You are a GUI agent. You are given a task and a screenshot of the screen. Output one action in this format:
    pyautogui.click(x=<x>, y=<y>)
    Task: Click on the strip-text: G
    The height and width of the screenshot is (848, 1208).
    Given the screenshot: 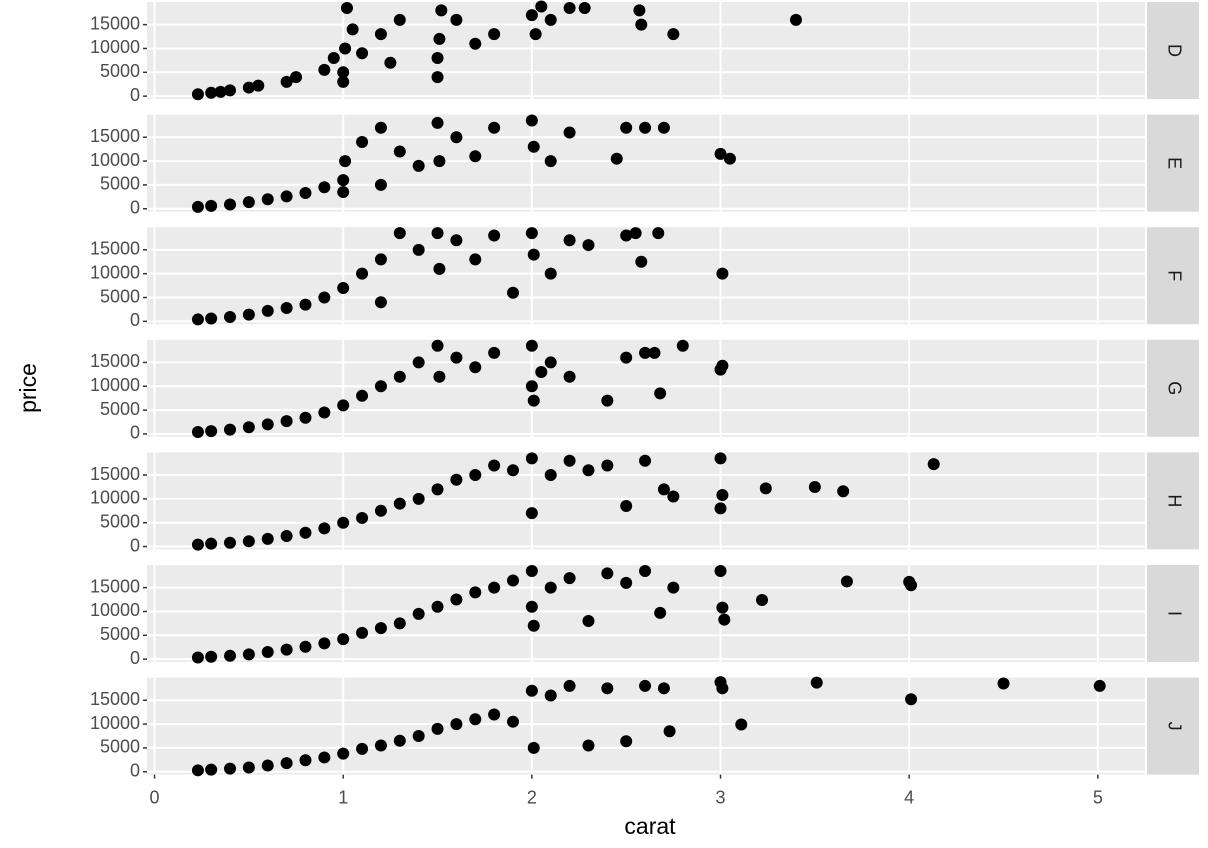 What is the action you would take?
    pyautogui.click(x=1174, y=388)
    